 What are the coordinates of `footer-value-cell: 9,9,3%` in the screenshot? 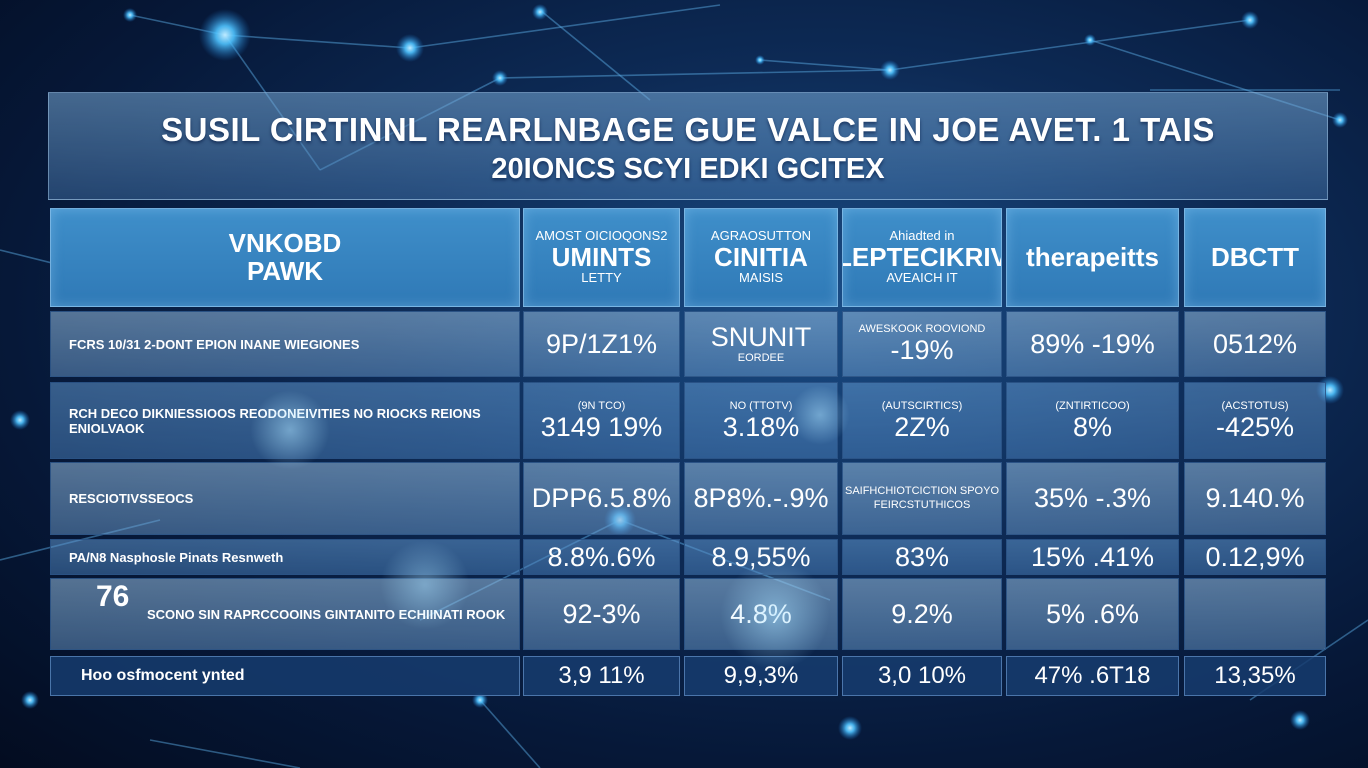 It's located at (761, 676).